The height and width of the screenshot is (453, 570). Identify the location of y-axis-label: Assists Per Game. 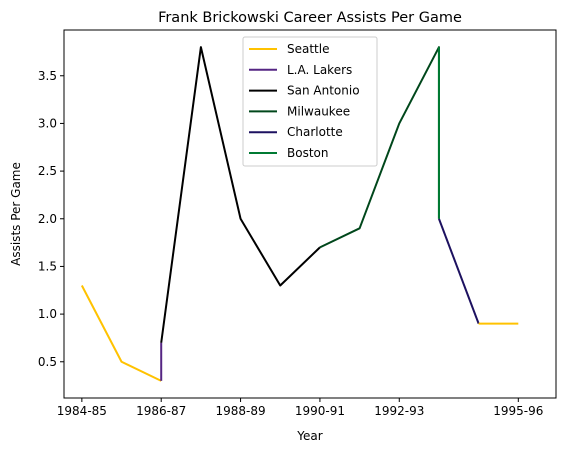
(16, 214).